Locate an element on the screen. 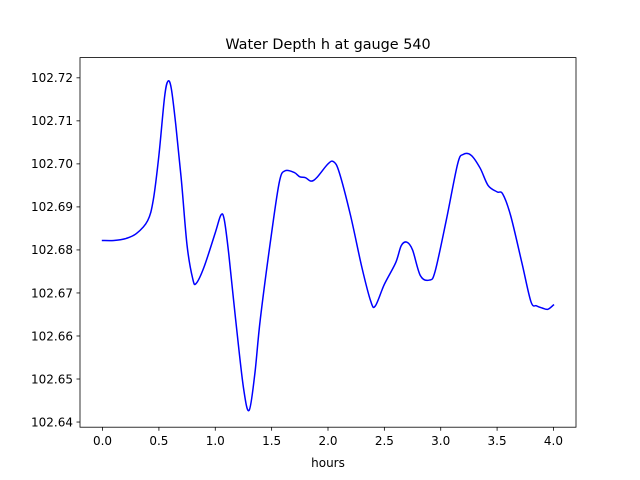 The width and height of the screenshot is (640, 480). x-axis-label: hours is located at coordinates (328, 463).